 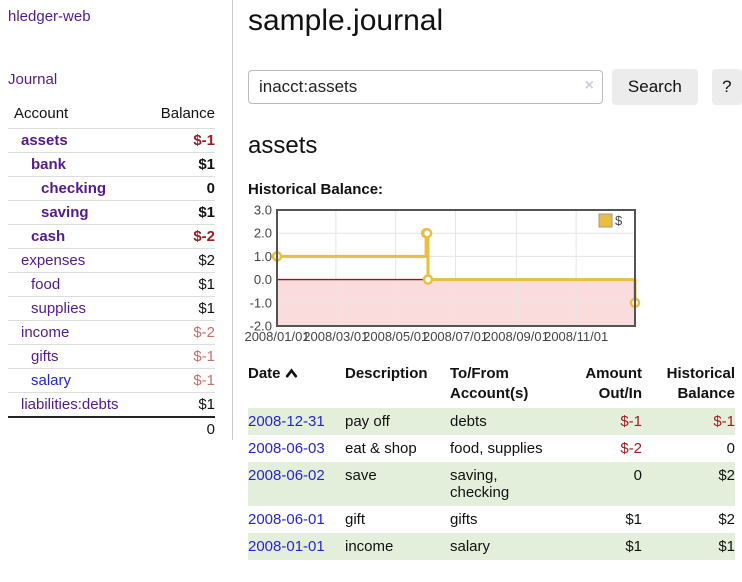 What do you see at coordinates (286, 519) in the screenshot?
I see `transaction-date-link: 2008-06-01` at bounding box center [286, 519].